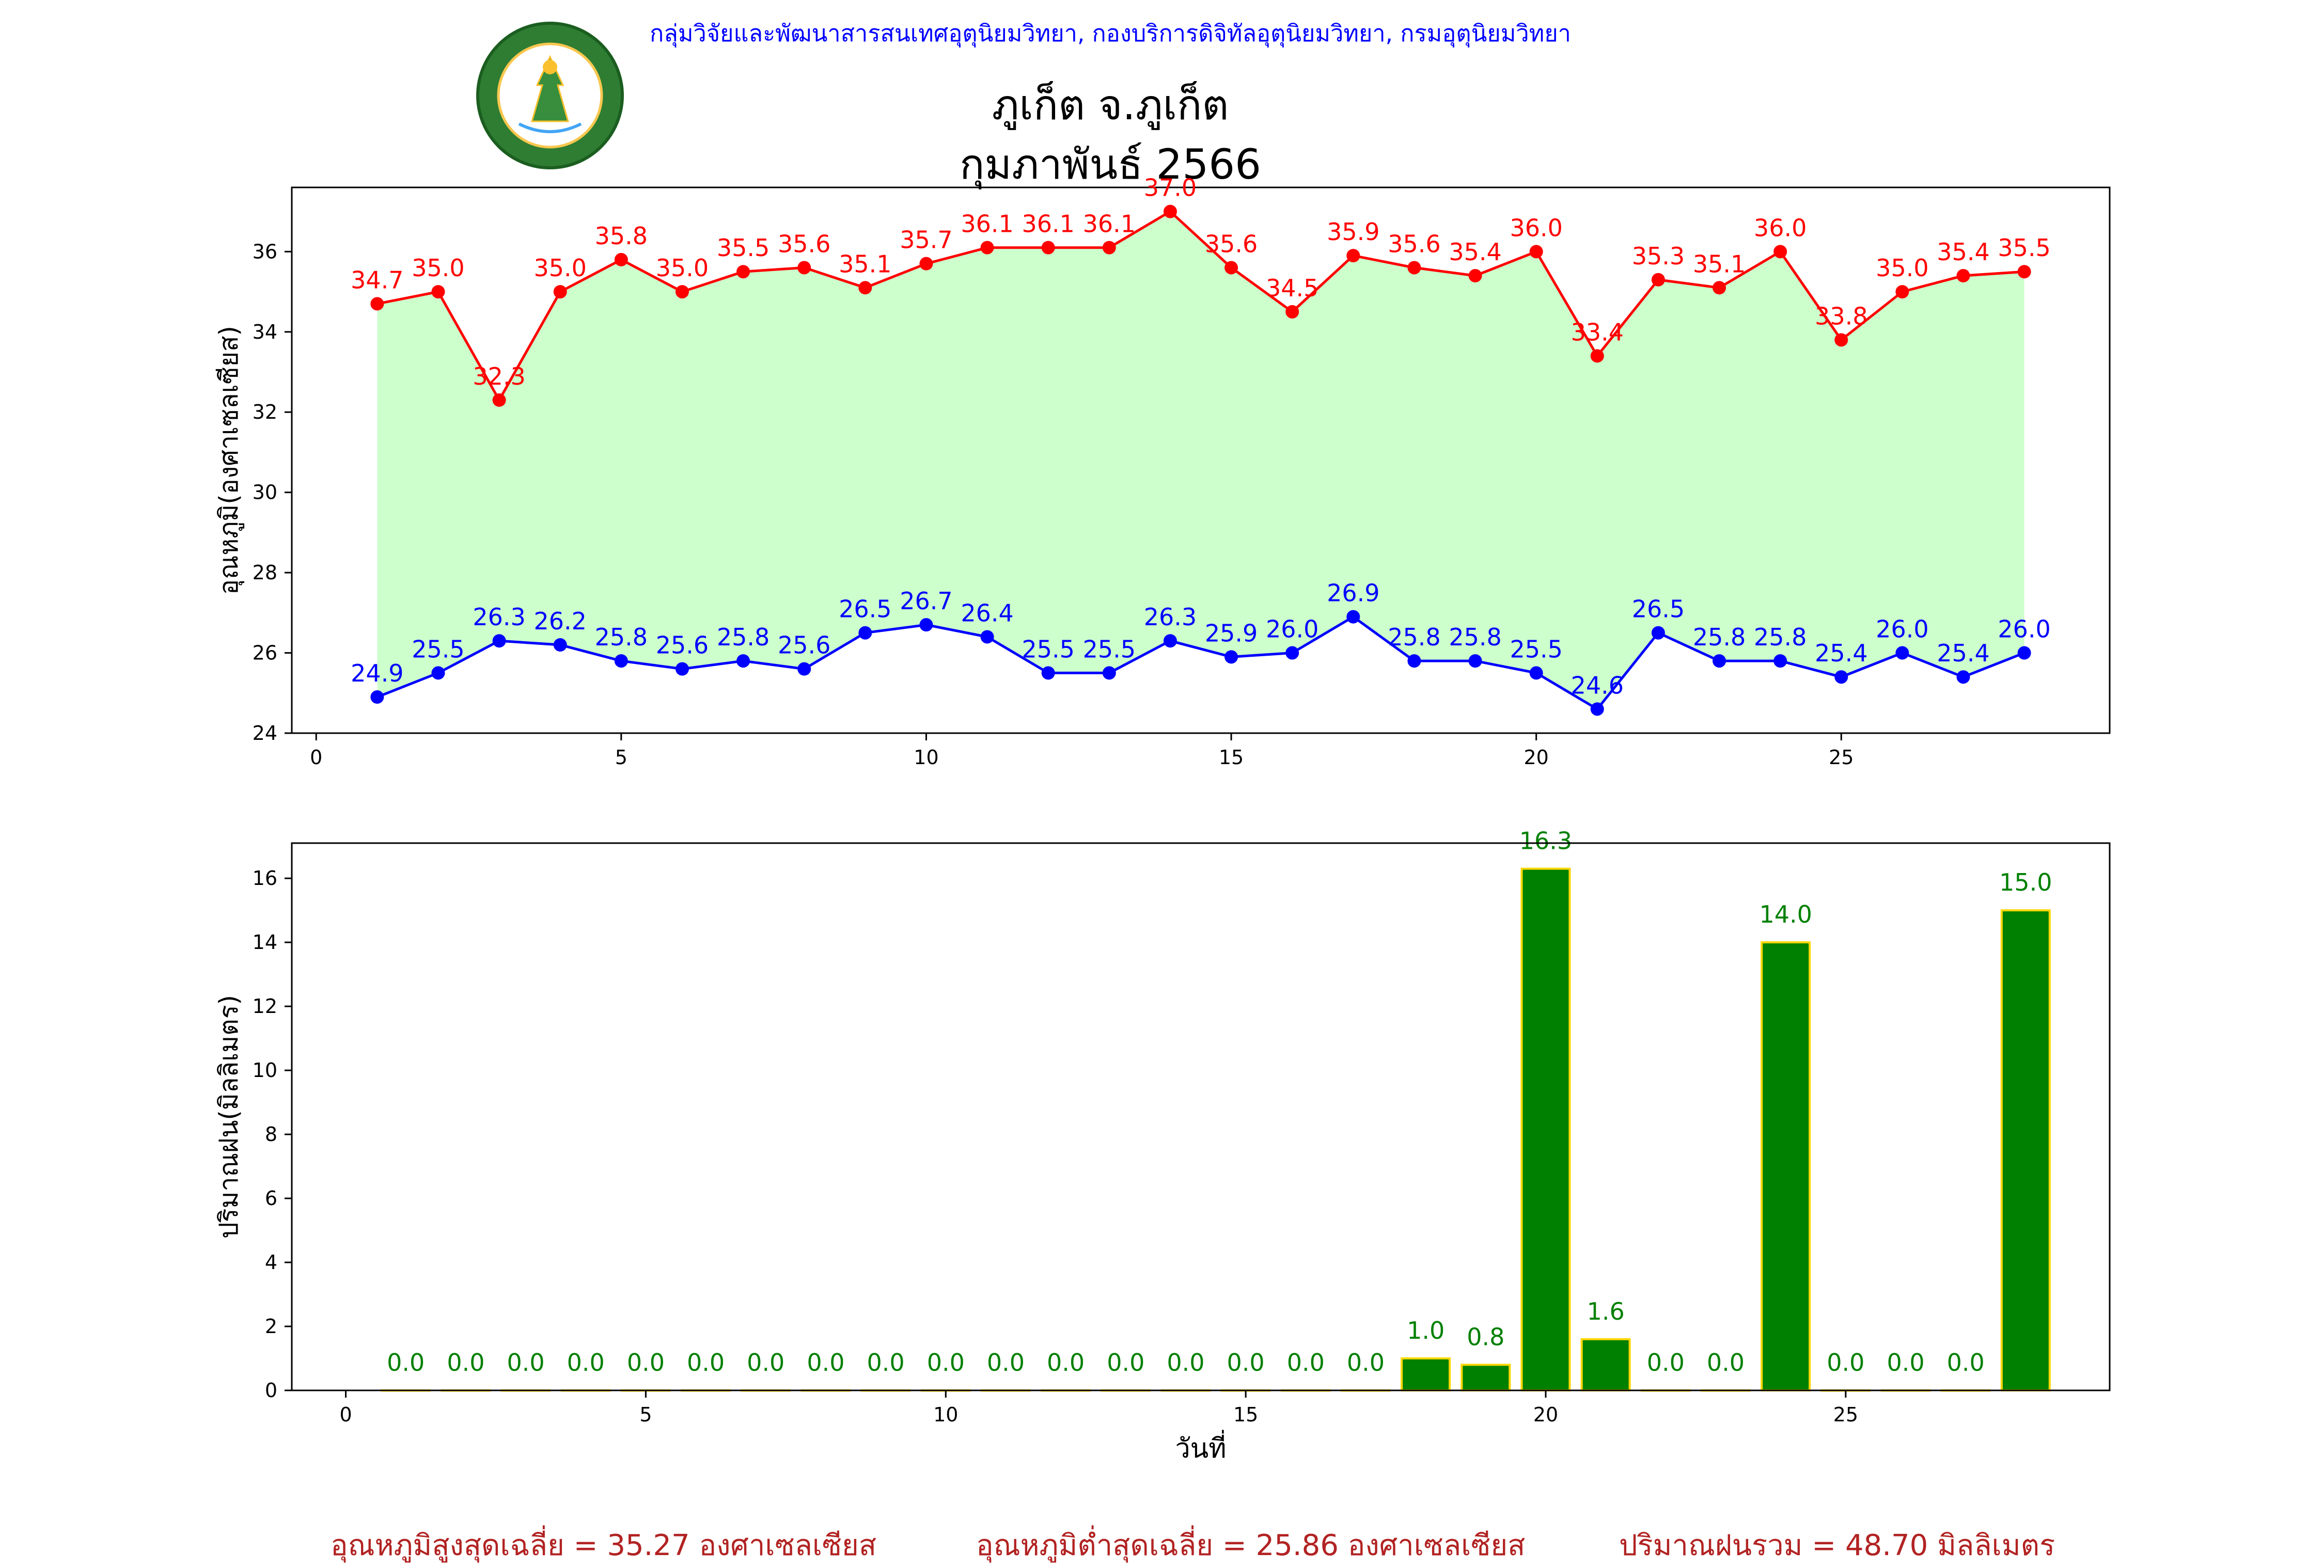 Image resolution: width=2324 pixels, height=1568 pixels. I want to click on temperature-x-tick-label: 15, so click(1231, 757).